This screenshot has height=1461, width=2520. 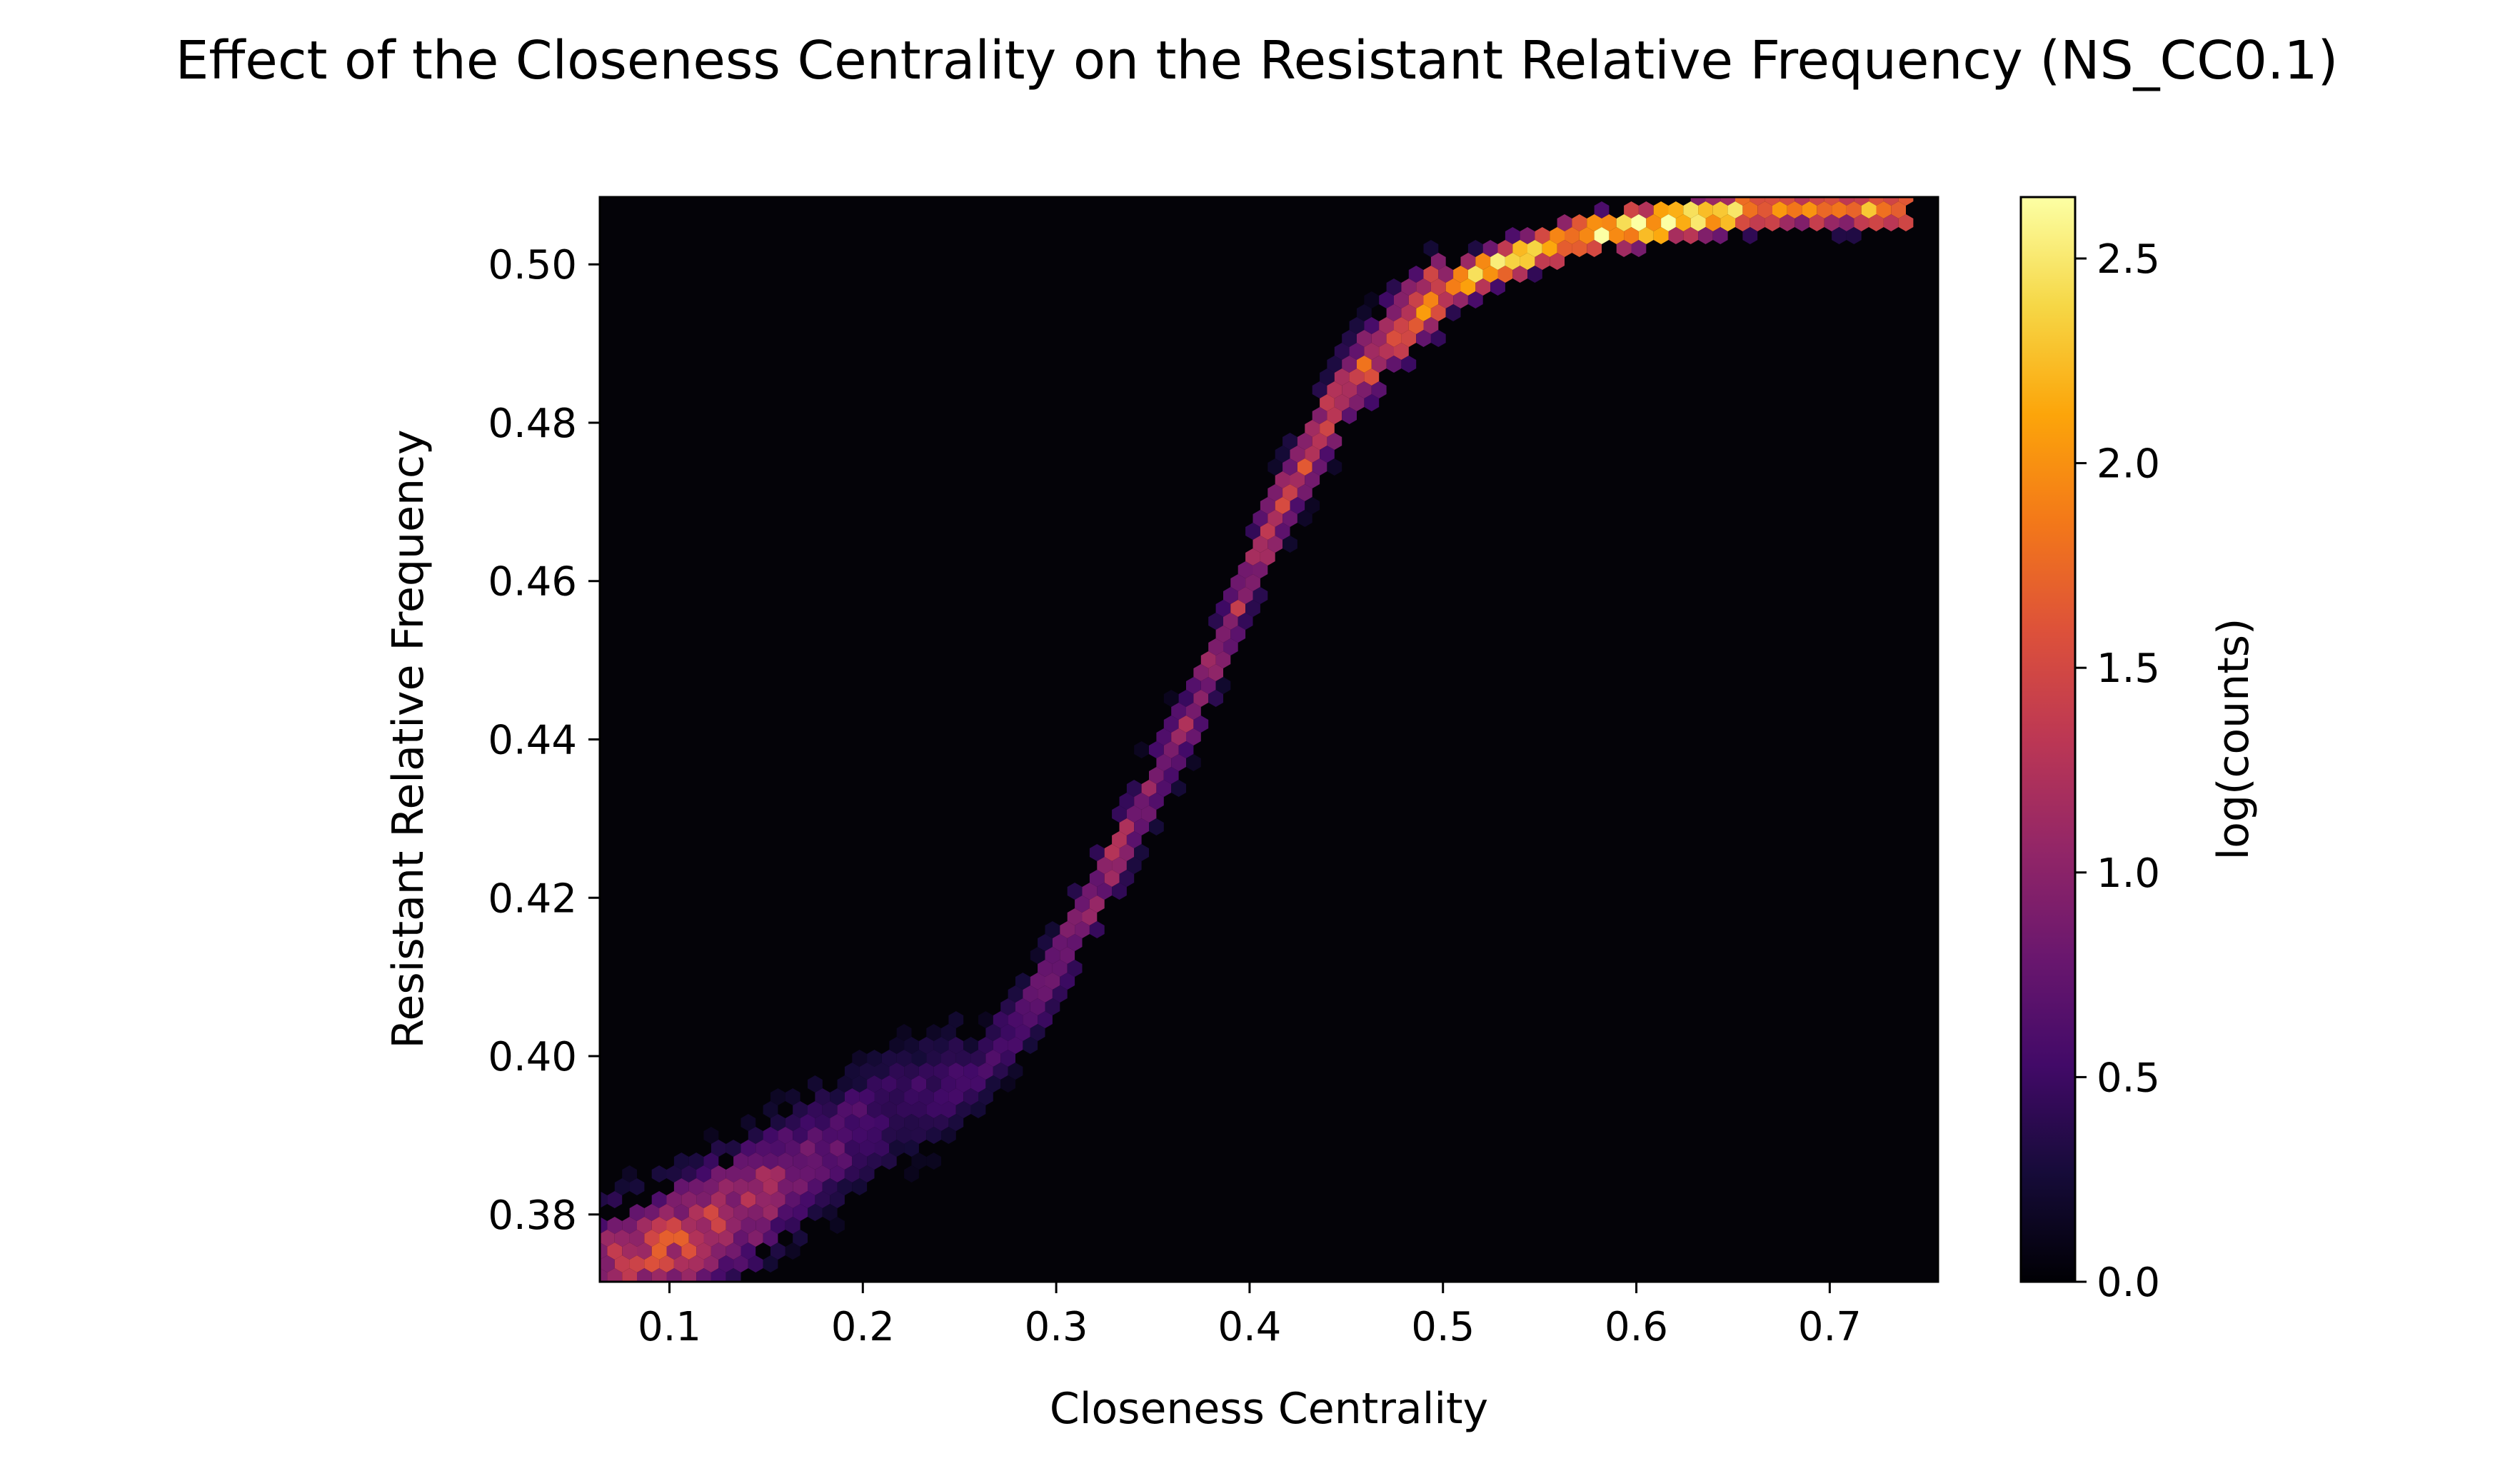 I want to click on colorbar-tick-label: 0.0, so click(x=2128, y=1283).